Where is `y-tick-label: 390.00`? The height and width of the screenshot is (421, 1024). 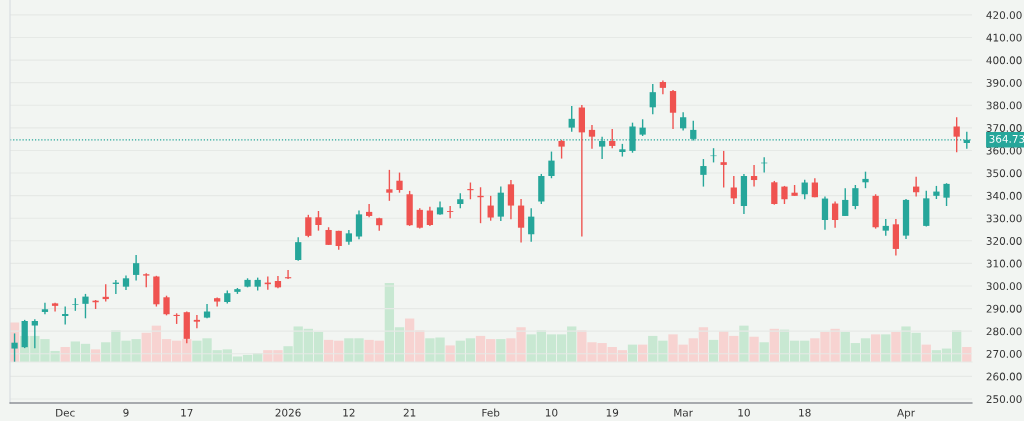 y-tick-label: 390.00 is located at coordinates (1004, 82).